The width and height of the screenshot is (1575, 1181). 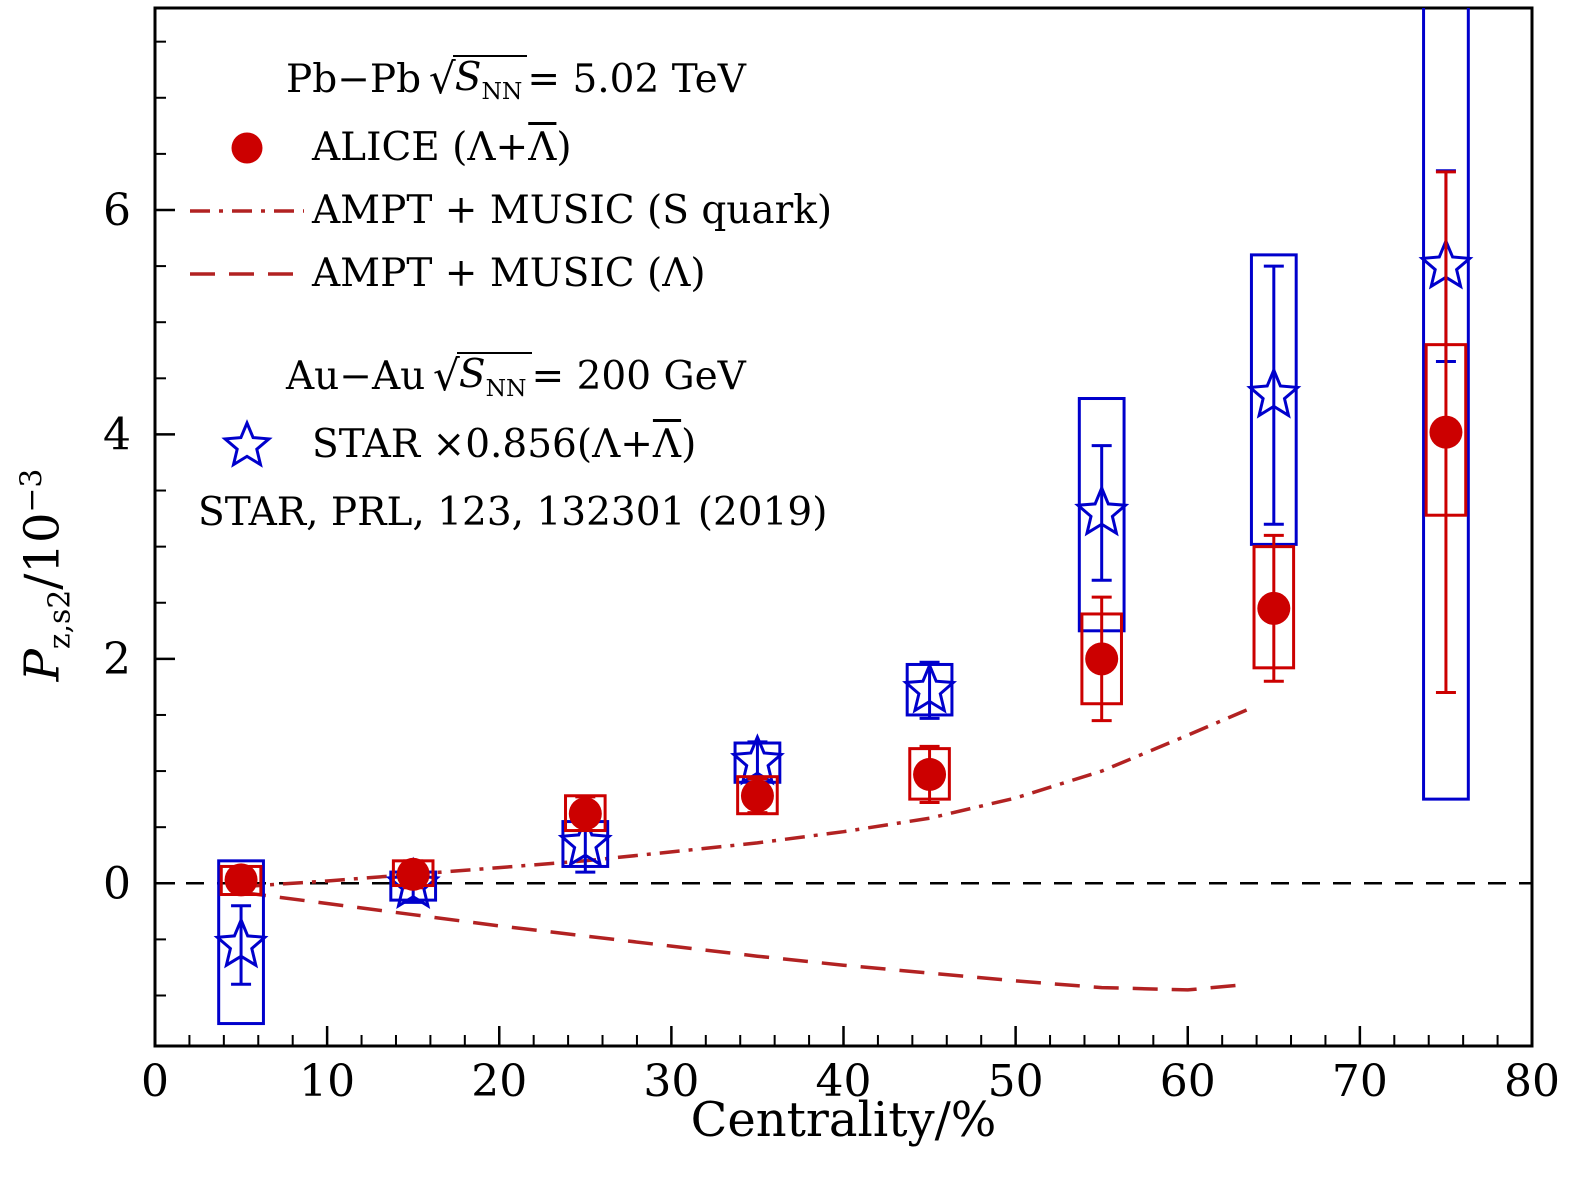 What do you see at coordinates (510, 147) in the screenshot?
I see `legend-item-alice: ALICE (Λ+Λ)` at bounding box center [510, 147].